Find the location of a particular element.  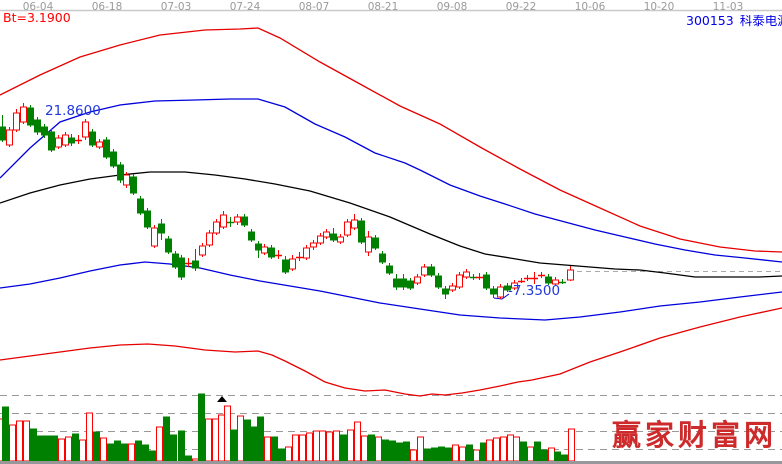

x-axis-label: 06-04 is located at coordinates (38, 7).